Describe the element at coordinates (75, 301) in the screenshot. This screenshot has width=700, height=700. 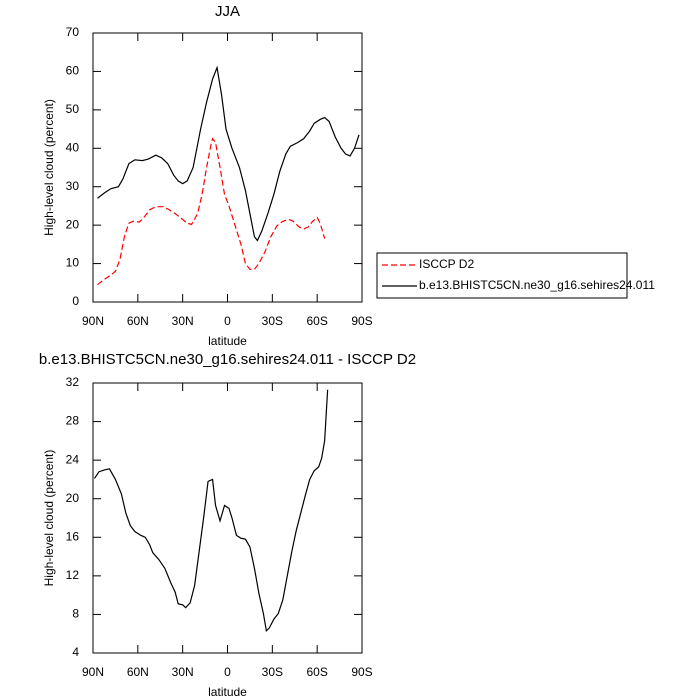
I see `y-tick-label: 0` at that location.